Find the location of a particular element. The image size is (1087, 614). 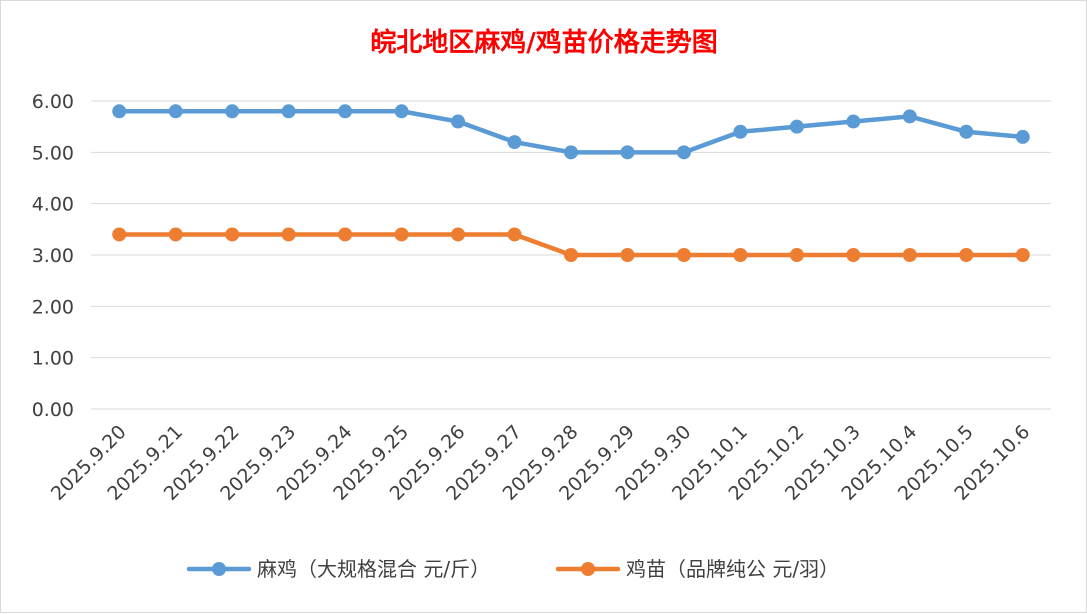

y-tick-label: 5.00 is located at coordinates (53, 153).